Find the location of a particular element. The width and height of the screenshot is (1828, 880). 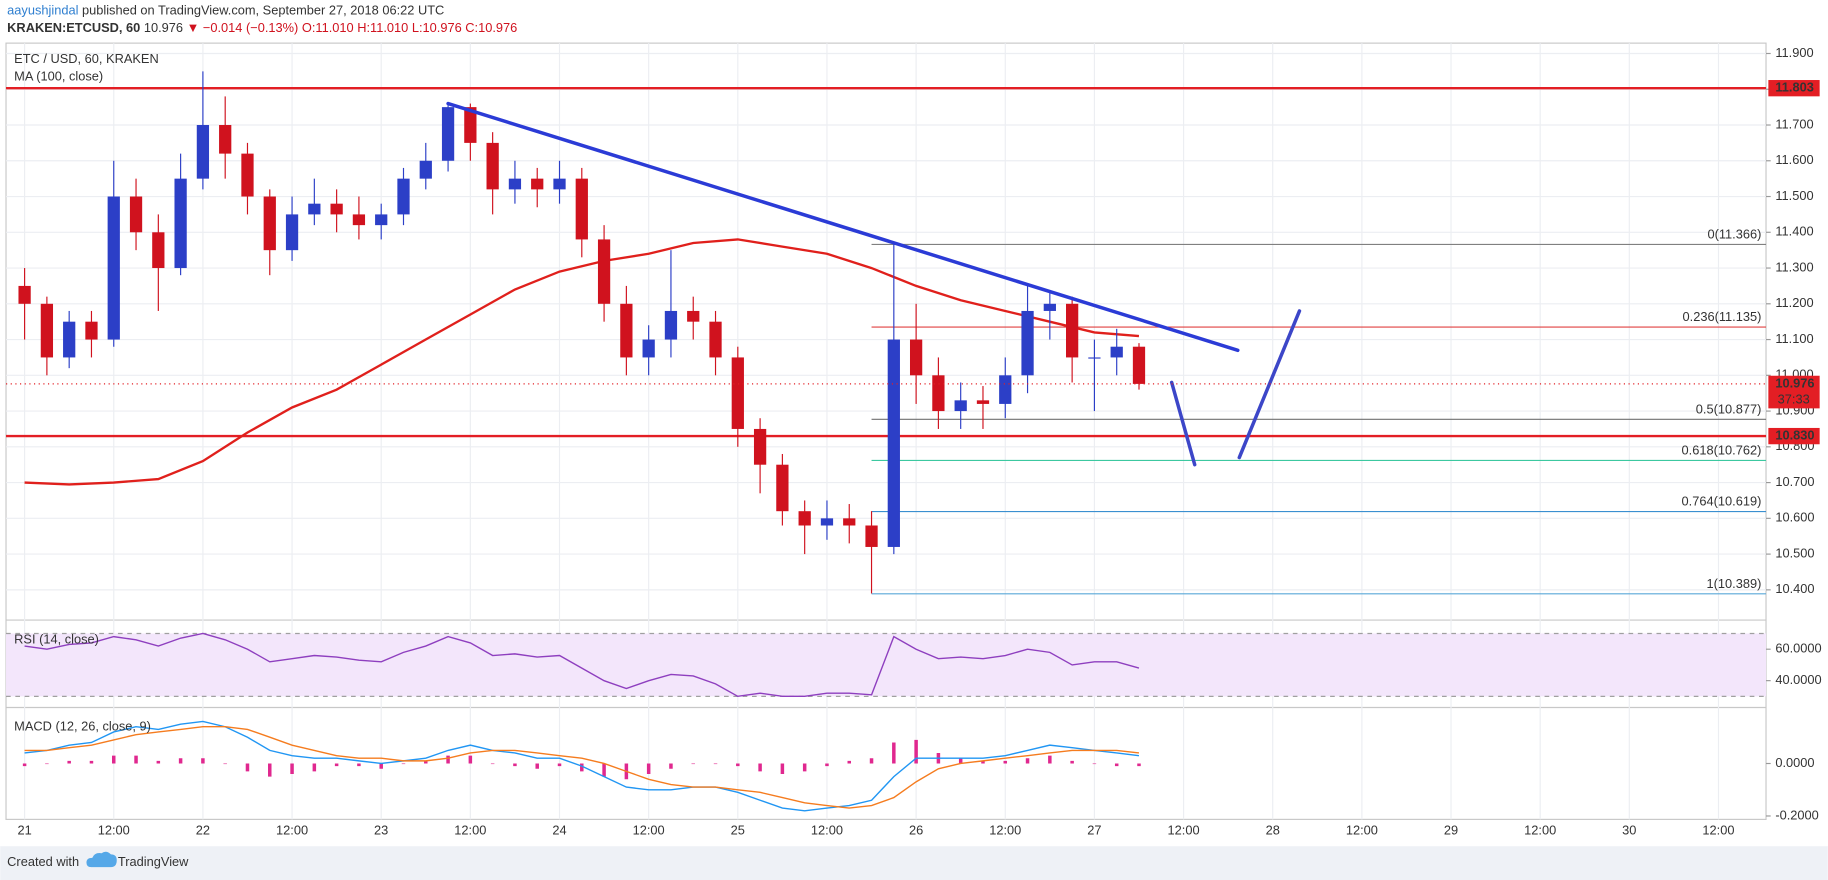

y-tick-label: 11.900 is located at coordinates (1794, 52).